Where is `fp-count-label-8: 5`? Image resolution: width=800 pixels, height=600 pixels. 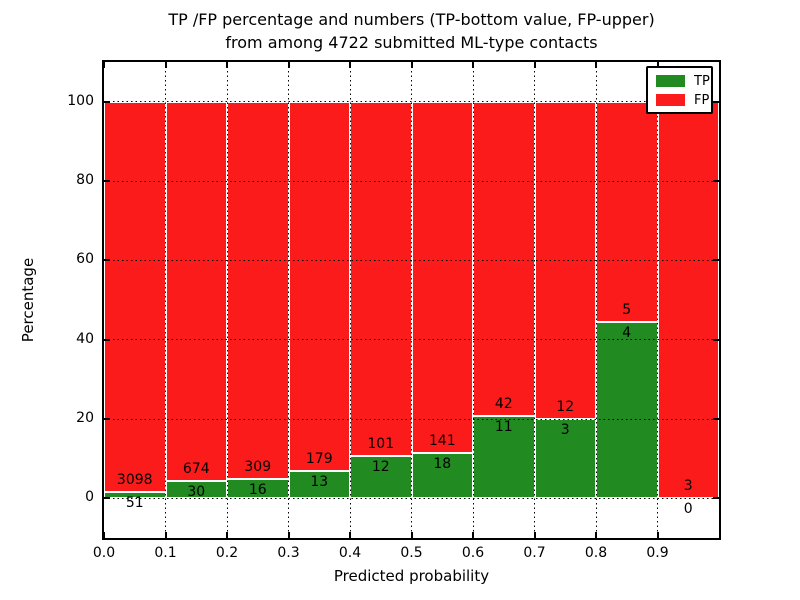 fp-count-label-8: 5 is located at coordinates (627, 310).